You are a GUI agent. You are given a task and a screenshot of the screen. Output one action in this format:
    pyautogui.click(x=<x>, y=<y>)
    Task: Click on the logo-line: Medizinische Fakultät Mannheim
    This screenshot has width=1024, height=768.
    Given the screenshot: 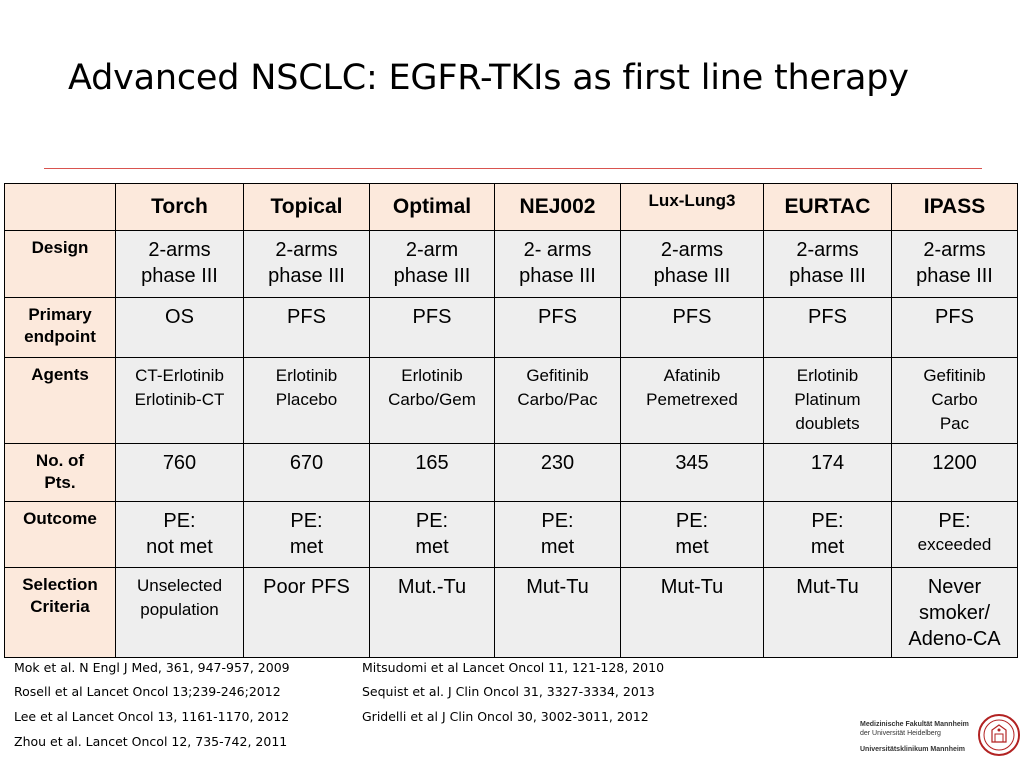 What is the action you would take?
    pyautogui.click(x=914, y=724)
    